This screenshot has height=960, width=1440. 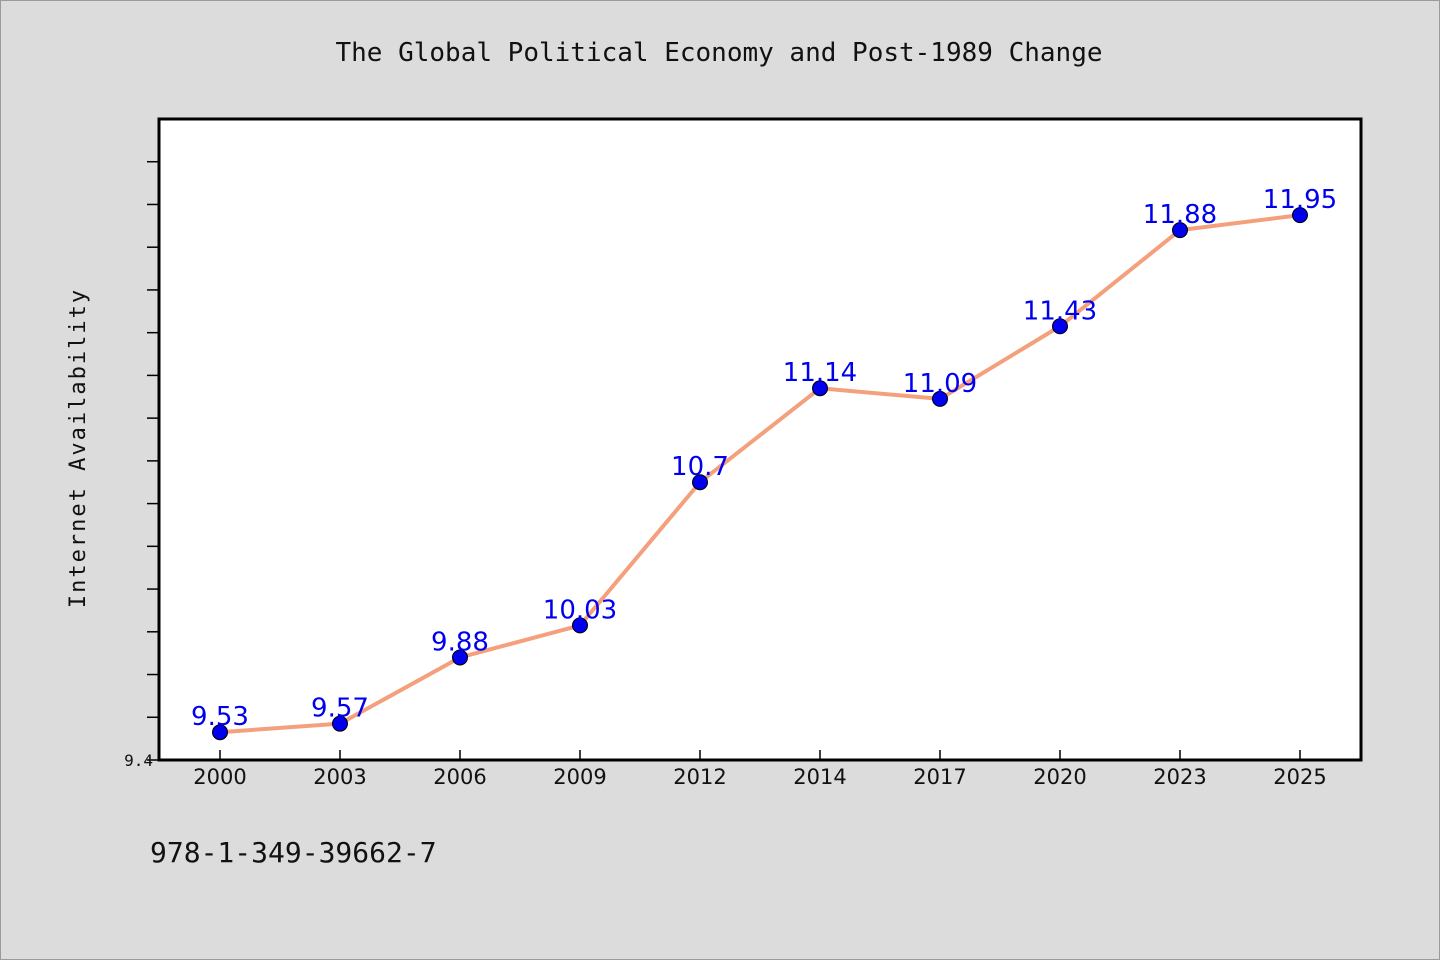 I want to click on data-label: 11.43, so click(x=1060, y=311).